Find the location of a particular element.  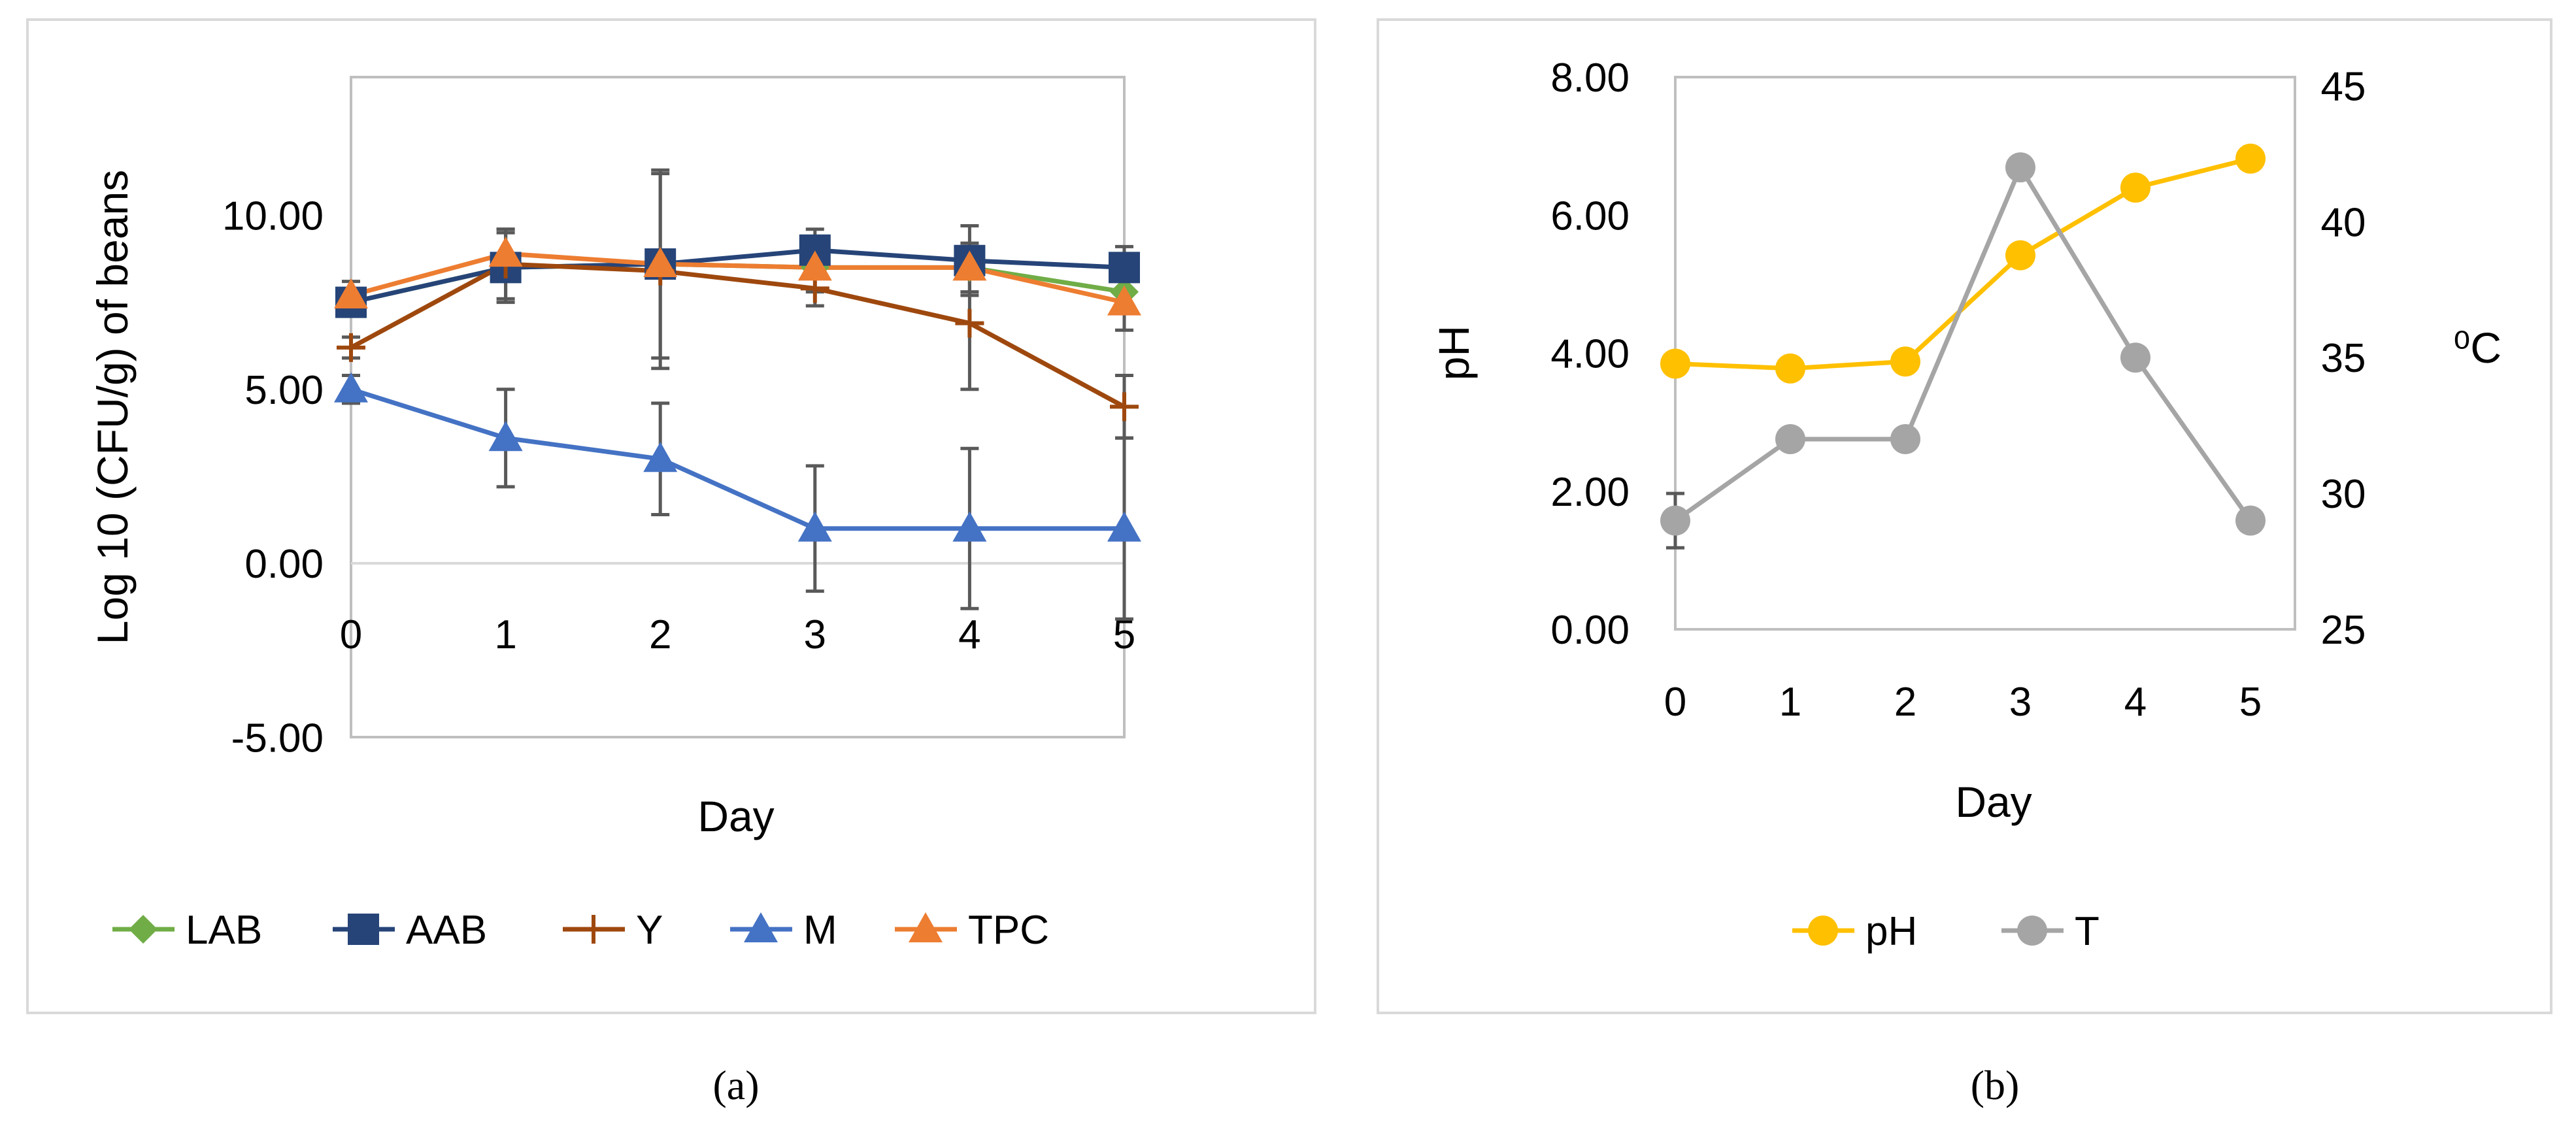

y-tick-label: 10.00 is located at coordinates (273, 216).